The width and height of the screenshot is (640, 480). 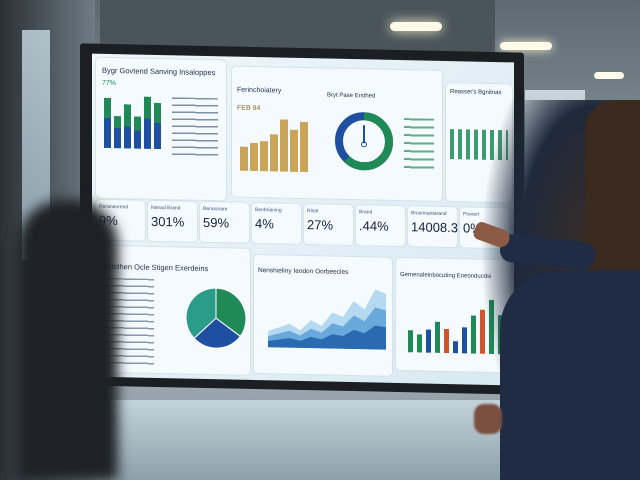 I want to click on stacked-bar-chart, so click(x=135, y=121).